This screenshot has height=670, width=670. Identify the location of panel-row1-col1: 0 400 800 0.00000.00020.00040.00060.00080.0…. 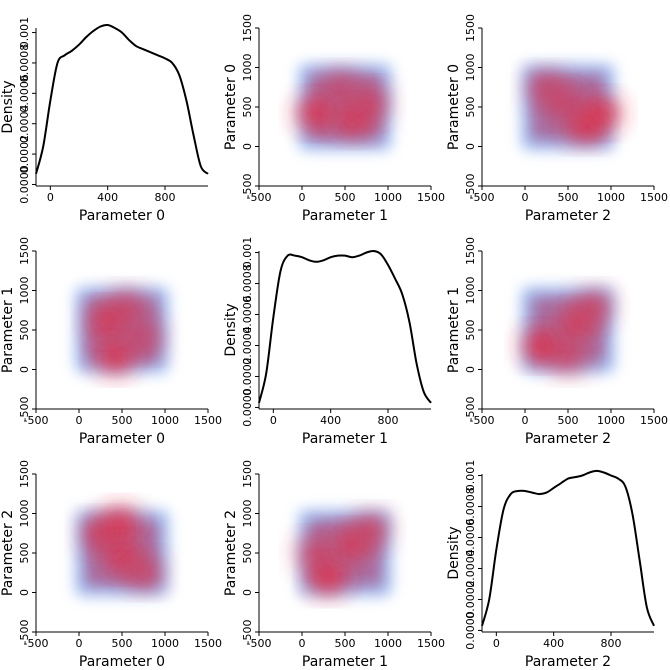
(104, 120).